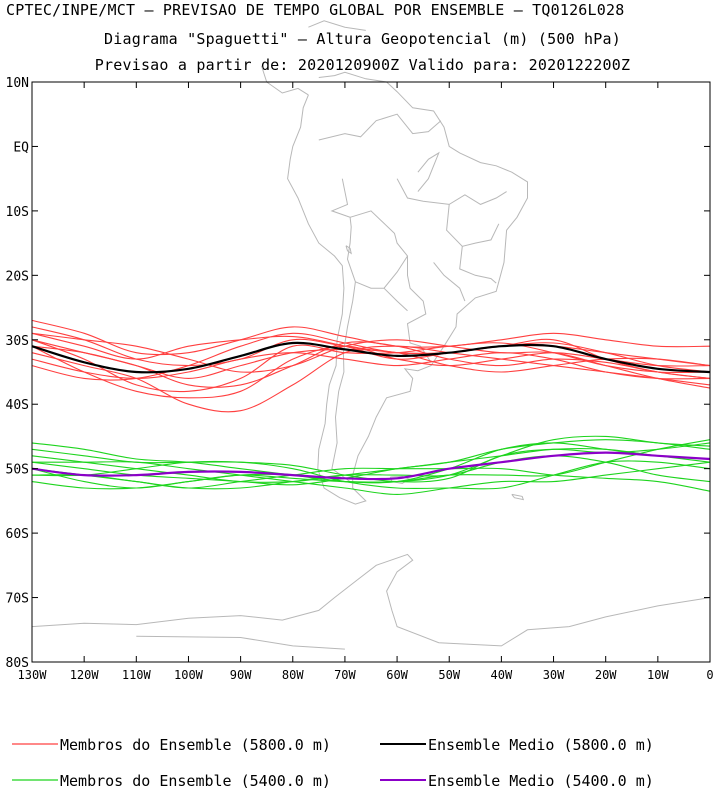  I want to click on y-tick-label: 70S, so click(17, 599).